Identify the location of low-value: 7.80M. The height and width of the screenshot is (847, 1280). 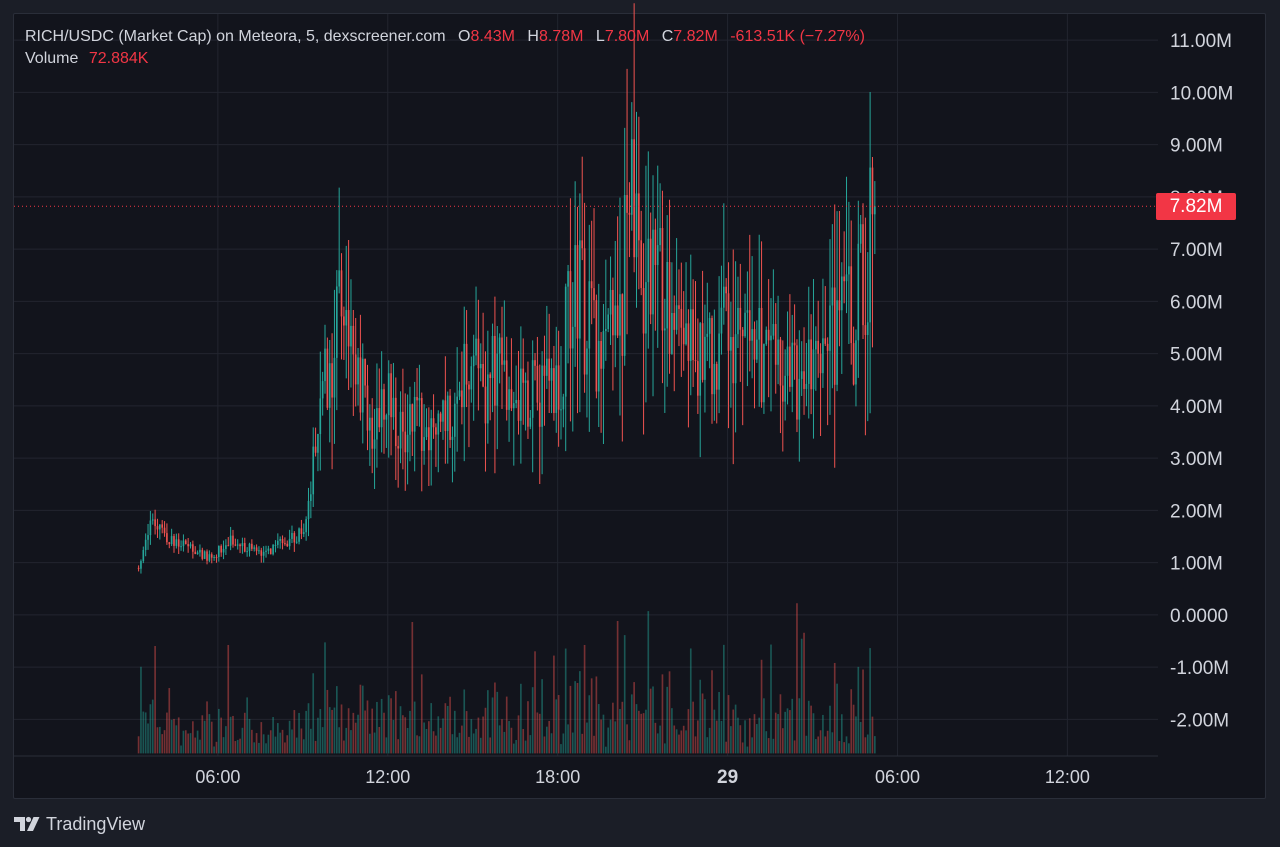
(627, 36).